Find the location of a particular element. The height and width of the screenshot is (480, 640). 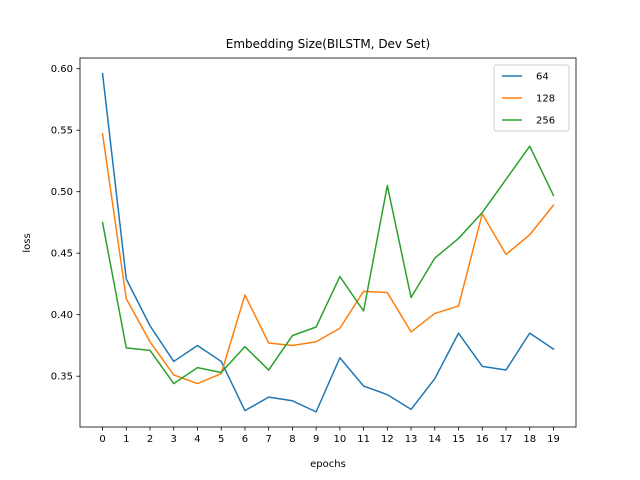

x-tick-label: 14 is located at coordinates (434, 439).